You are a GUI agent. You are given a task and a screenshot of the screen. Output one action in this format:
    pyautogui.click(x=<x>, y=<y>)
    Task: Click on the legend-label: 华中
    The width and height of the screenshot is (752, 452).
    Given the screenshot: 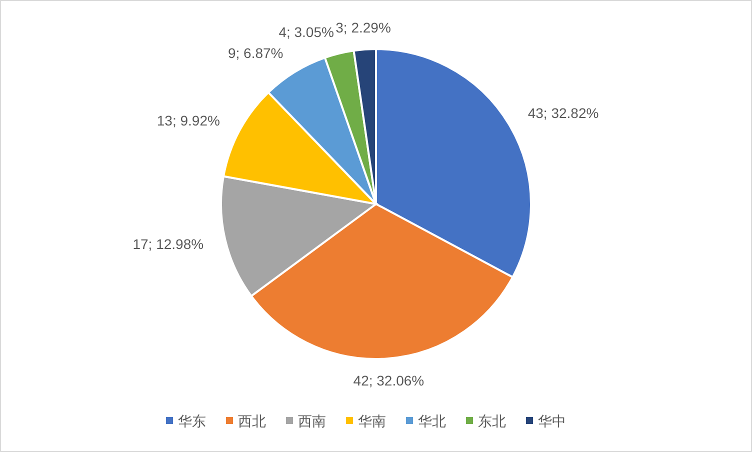 What is the action you would take?
    pyautogui.click(x=552, y=420)
    